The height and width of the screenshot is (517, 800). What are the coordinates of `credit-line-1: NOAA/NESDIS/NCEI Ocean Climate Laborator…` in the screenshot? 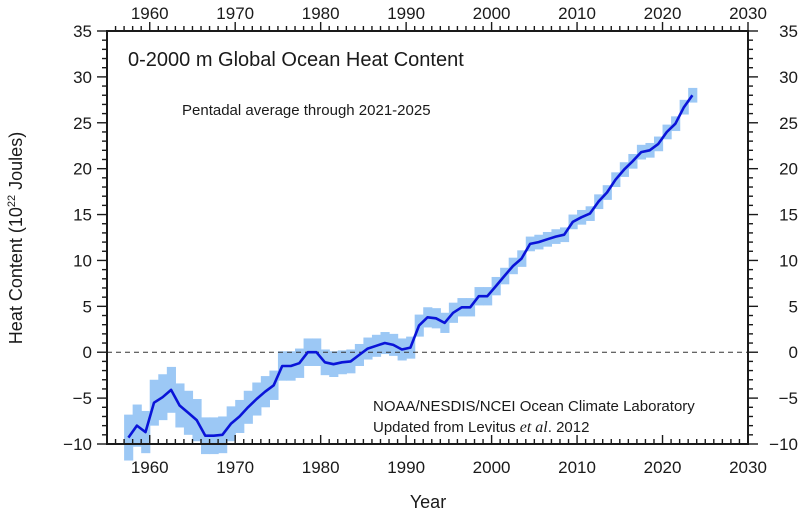 It's located at (534, 406).